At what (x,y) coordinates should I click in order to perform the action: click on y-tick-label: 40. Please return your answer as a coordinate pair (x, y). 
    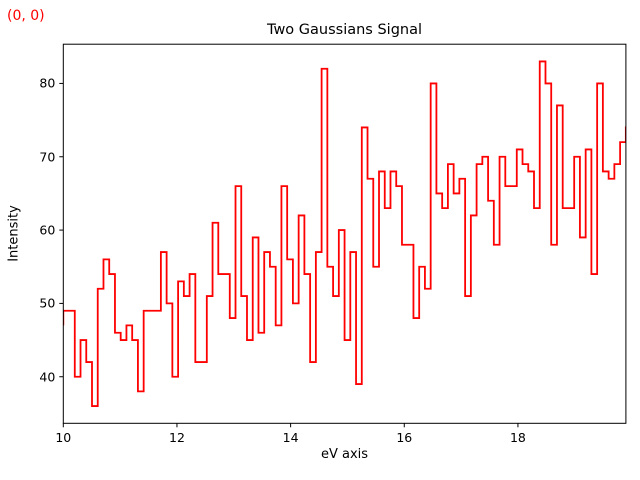
    Looking at the image, I should click on (47, 377).